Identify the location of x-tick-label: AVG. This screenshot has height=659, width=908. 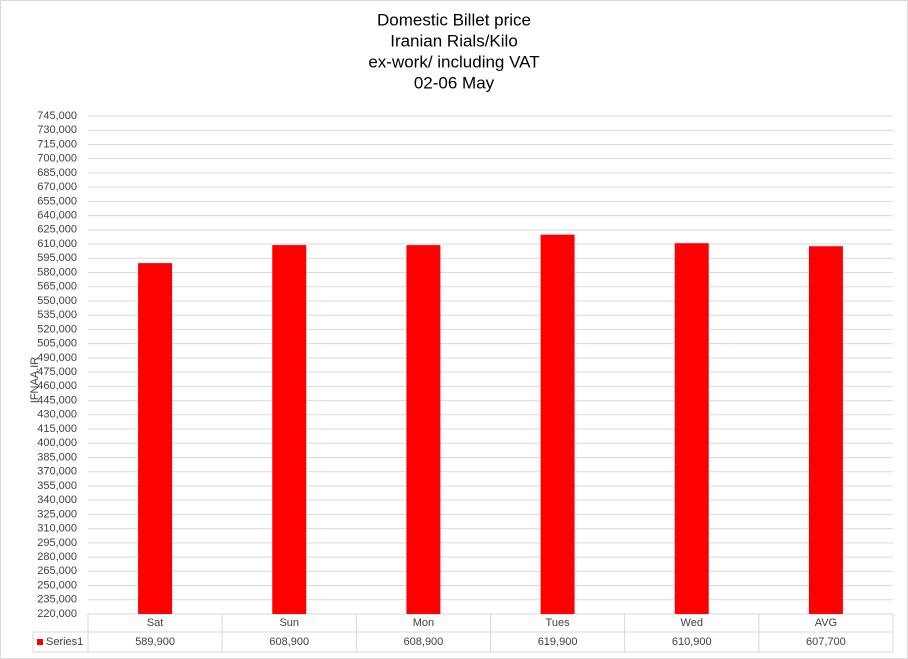
(826, 623).